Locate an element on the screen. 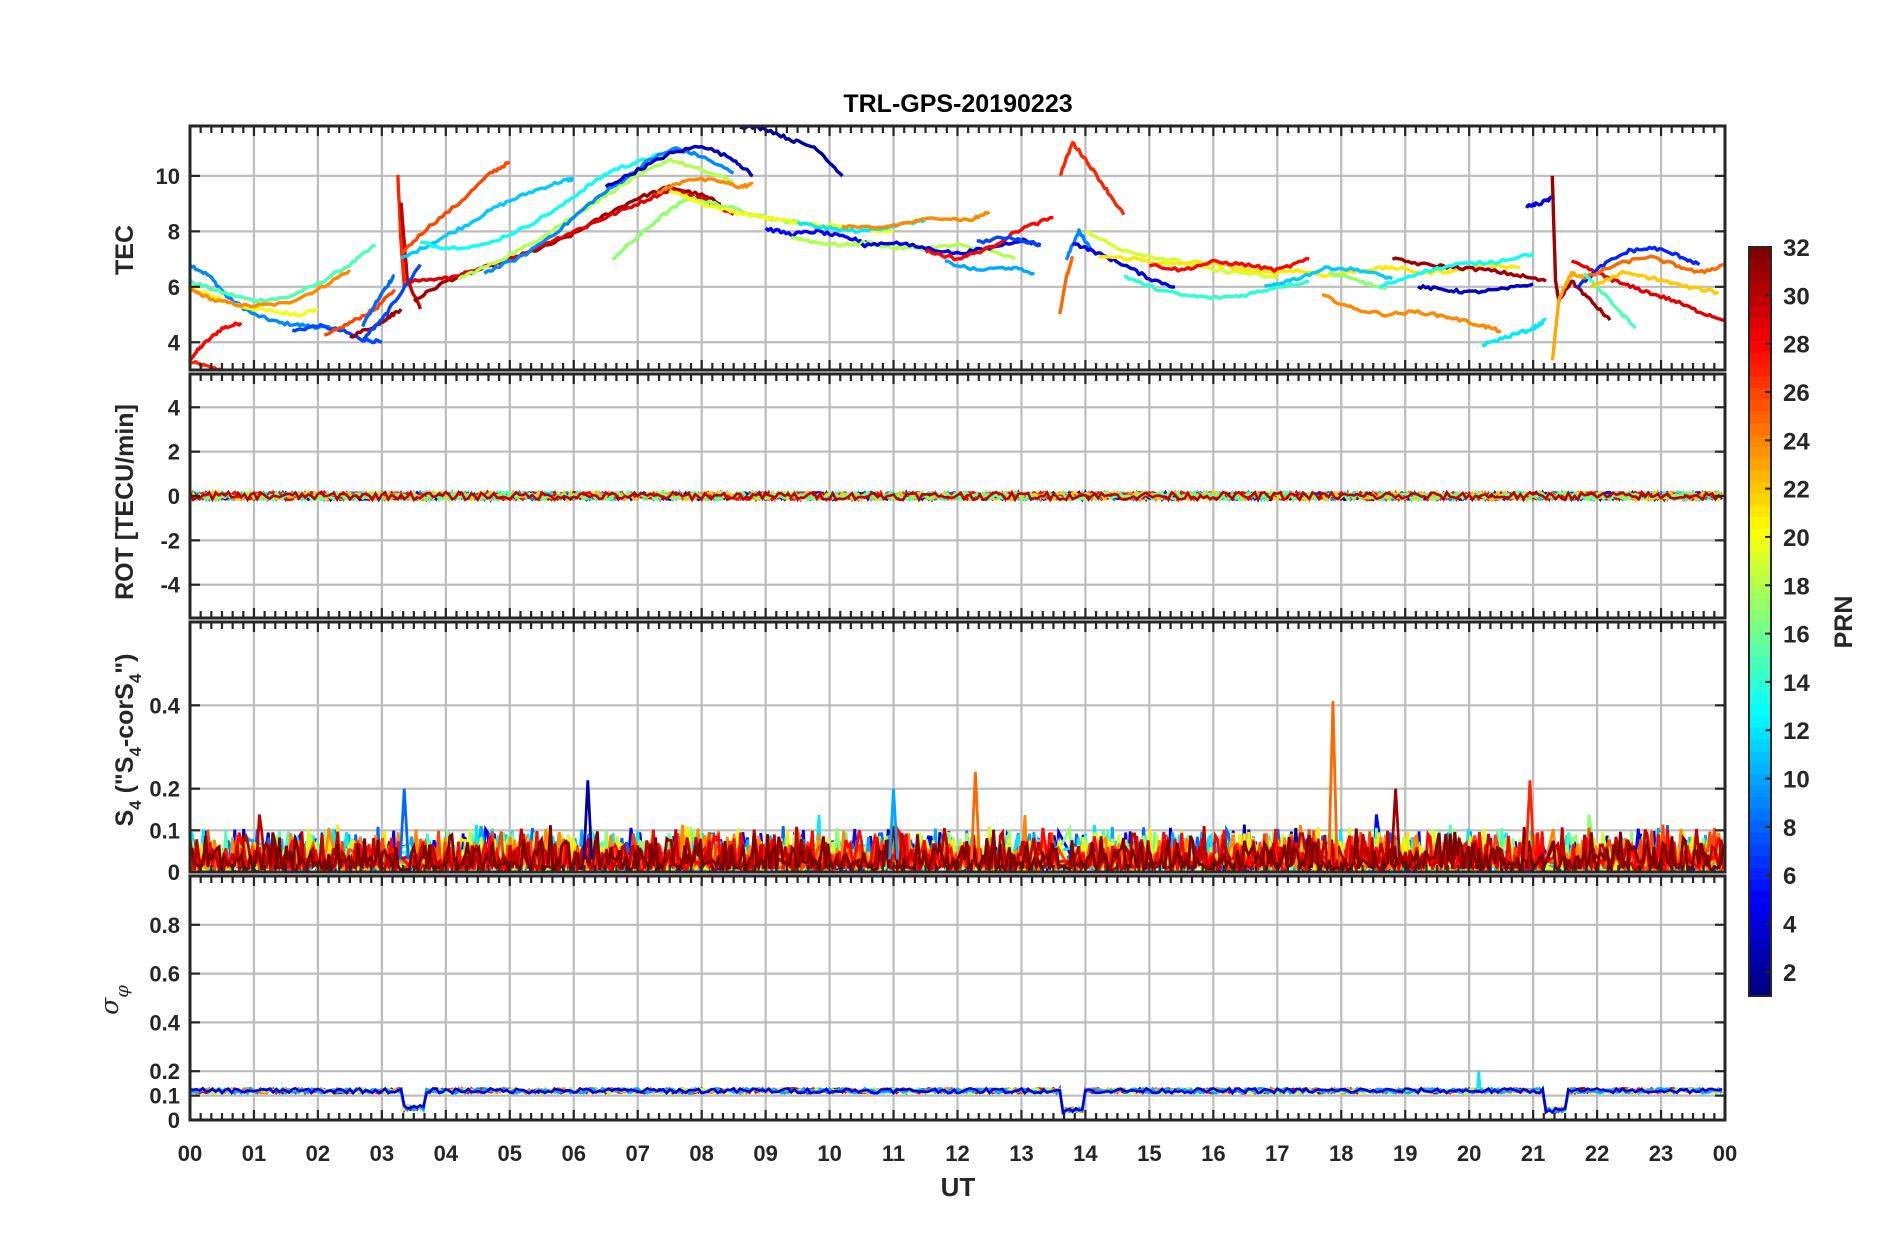 Image resolution: width=1902 pixels, height=1236 pixels. x-tick-label: 20 is located at coordinates (1469, 1153).